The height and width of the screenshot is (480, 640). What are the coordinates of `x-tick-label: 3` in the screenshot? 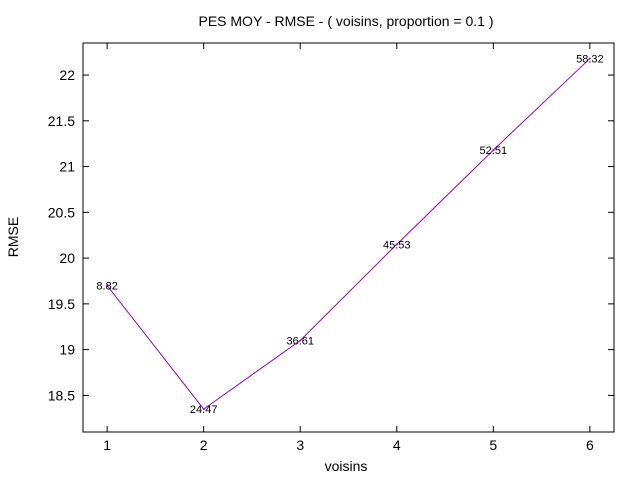 It's located at (300, 445).